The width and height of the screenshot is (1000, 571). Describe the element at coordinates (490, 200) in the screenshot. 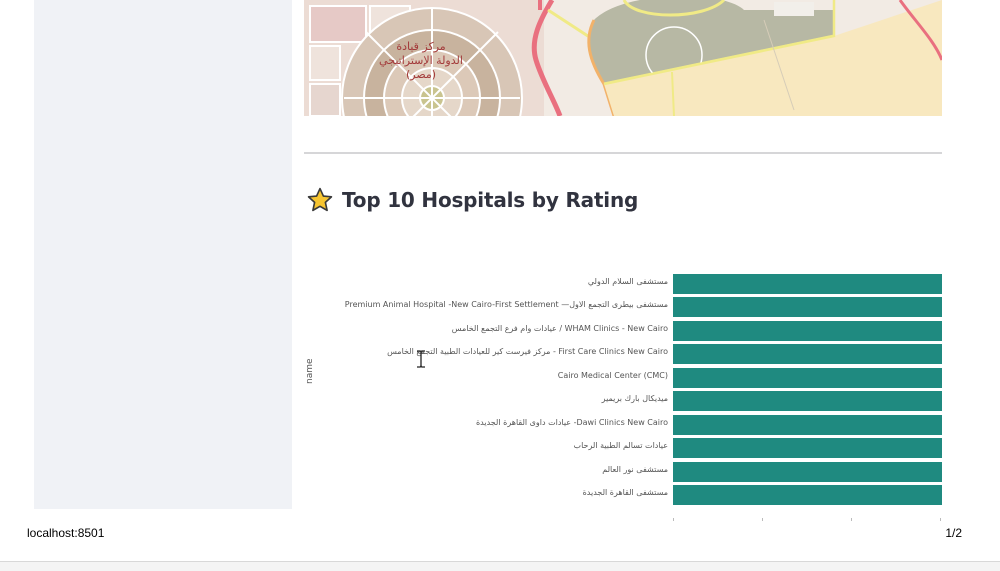

I see `section-title: Top 10 Hospitals by Rating` at that location.